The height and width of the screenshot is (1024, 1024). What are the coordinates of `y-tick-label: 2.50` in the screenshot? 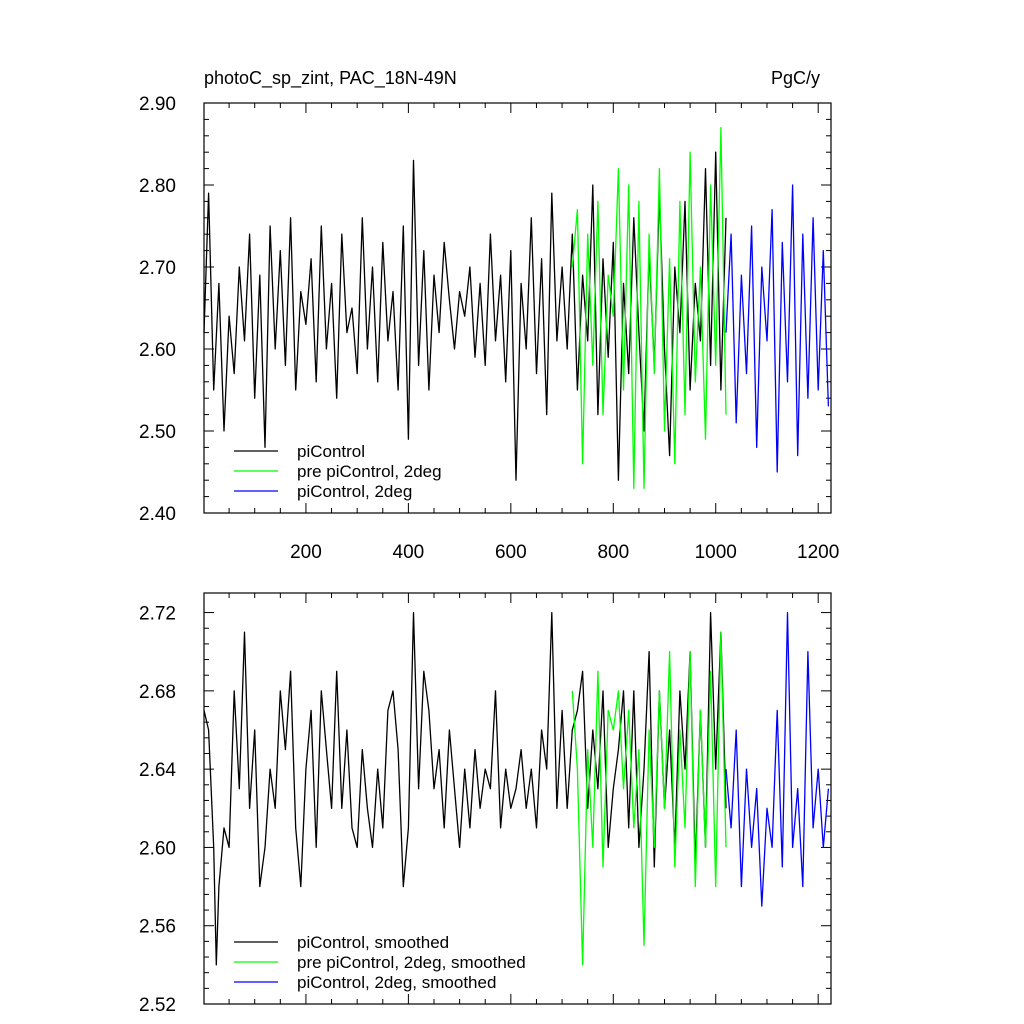 It's located at (157, 432).